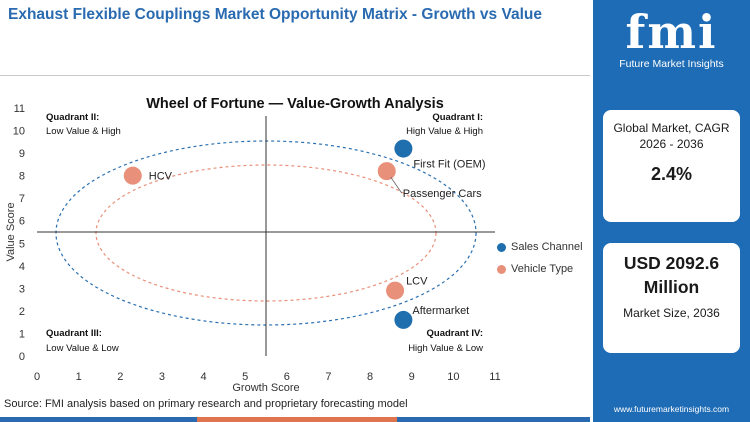 The image size is (750, 422). I want to click on logo-wordmark: fmi, so click(671, 32).